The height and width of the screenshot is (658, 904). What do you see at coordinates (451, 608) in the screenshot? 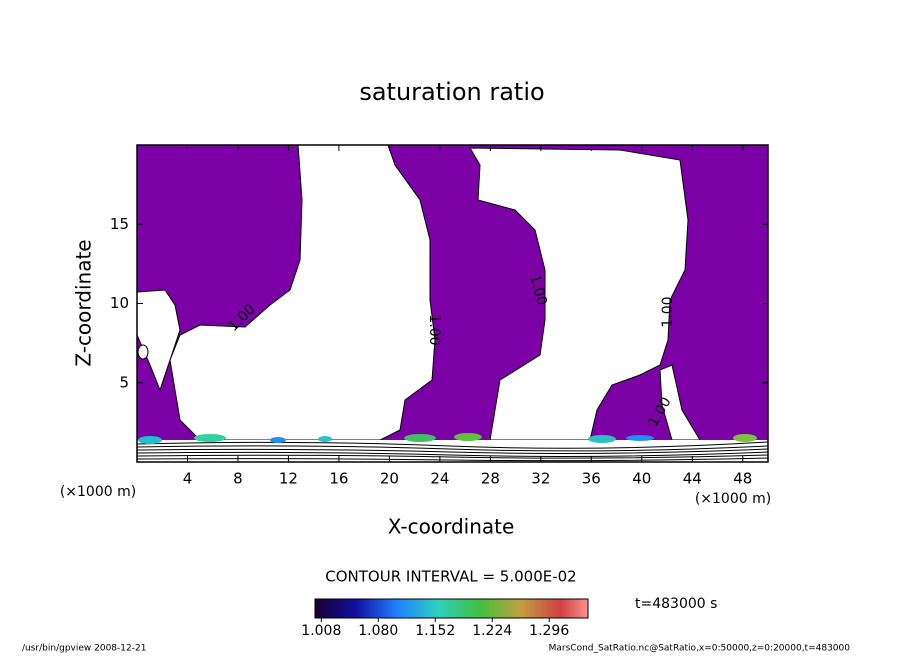
I see `colorbar` at bounding box center [451, 608].